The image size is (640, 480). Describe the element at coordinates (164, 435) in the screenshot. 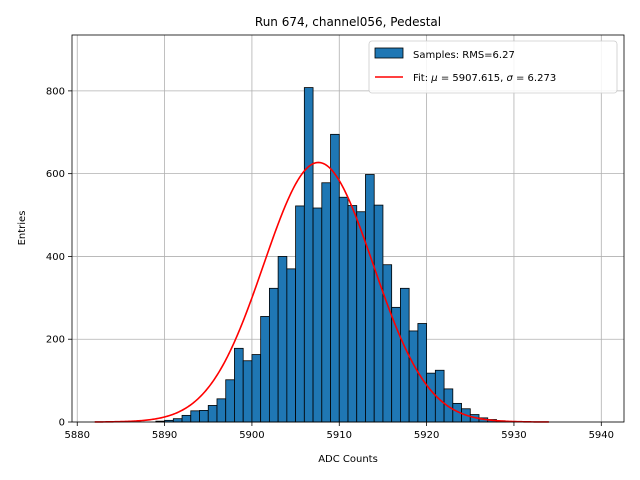

I see `x-tick-label: 5890` at that location.